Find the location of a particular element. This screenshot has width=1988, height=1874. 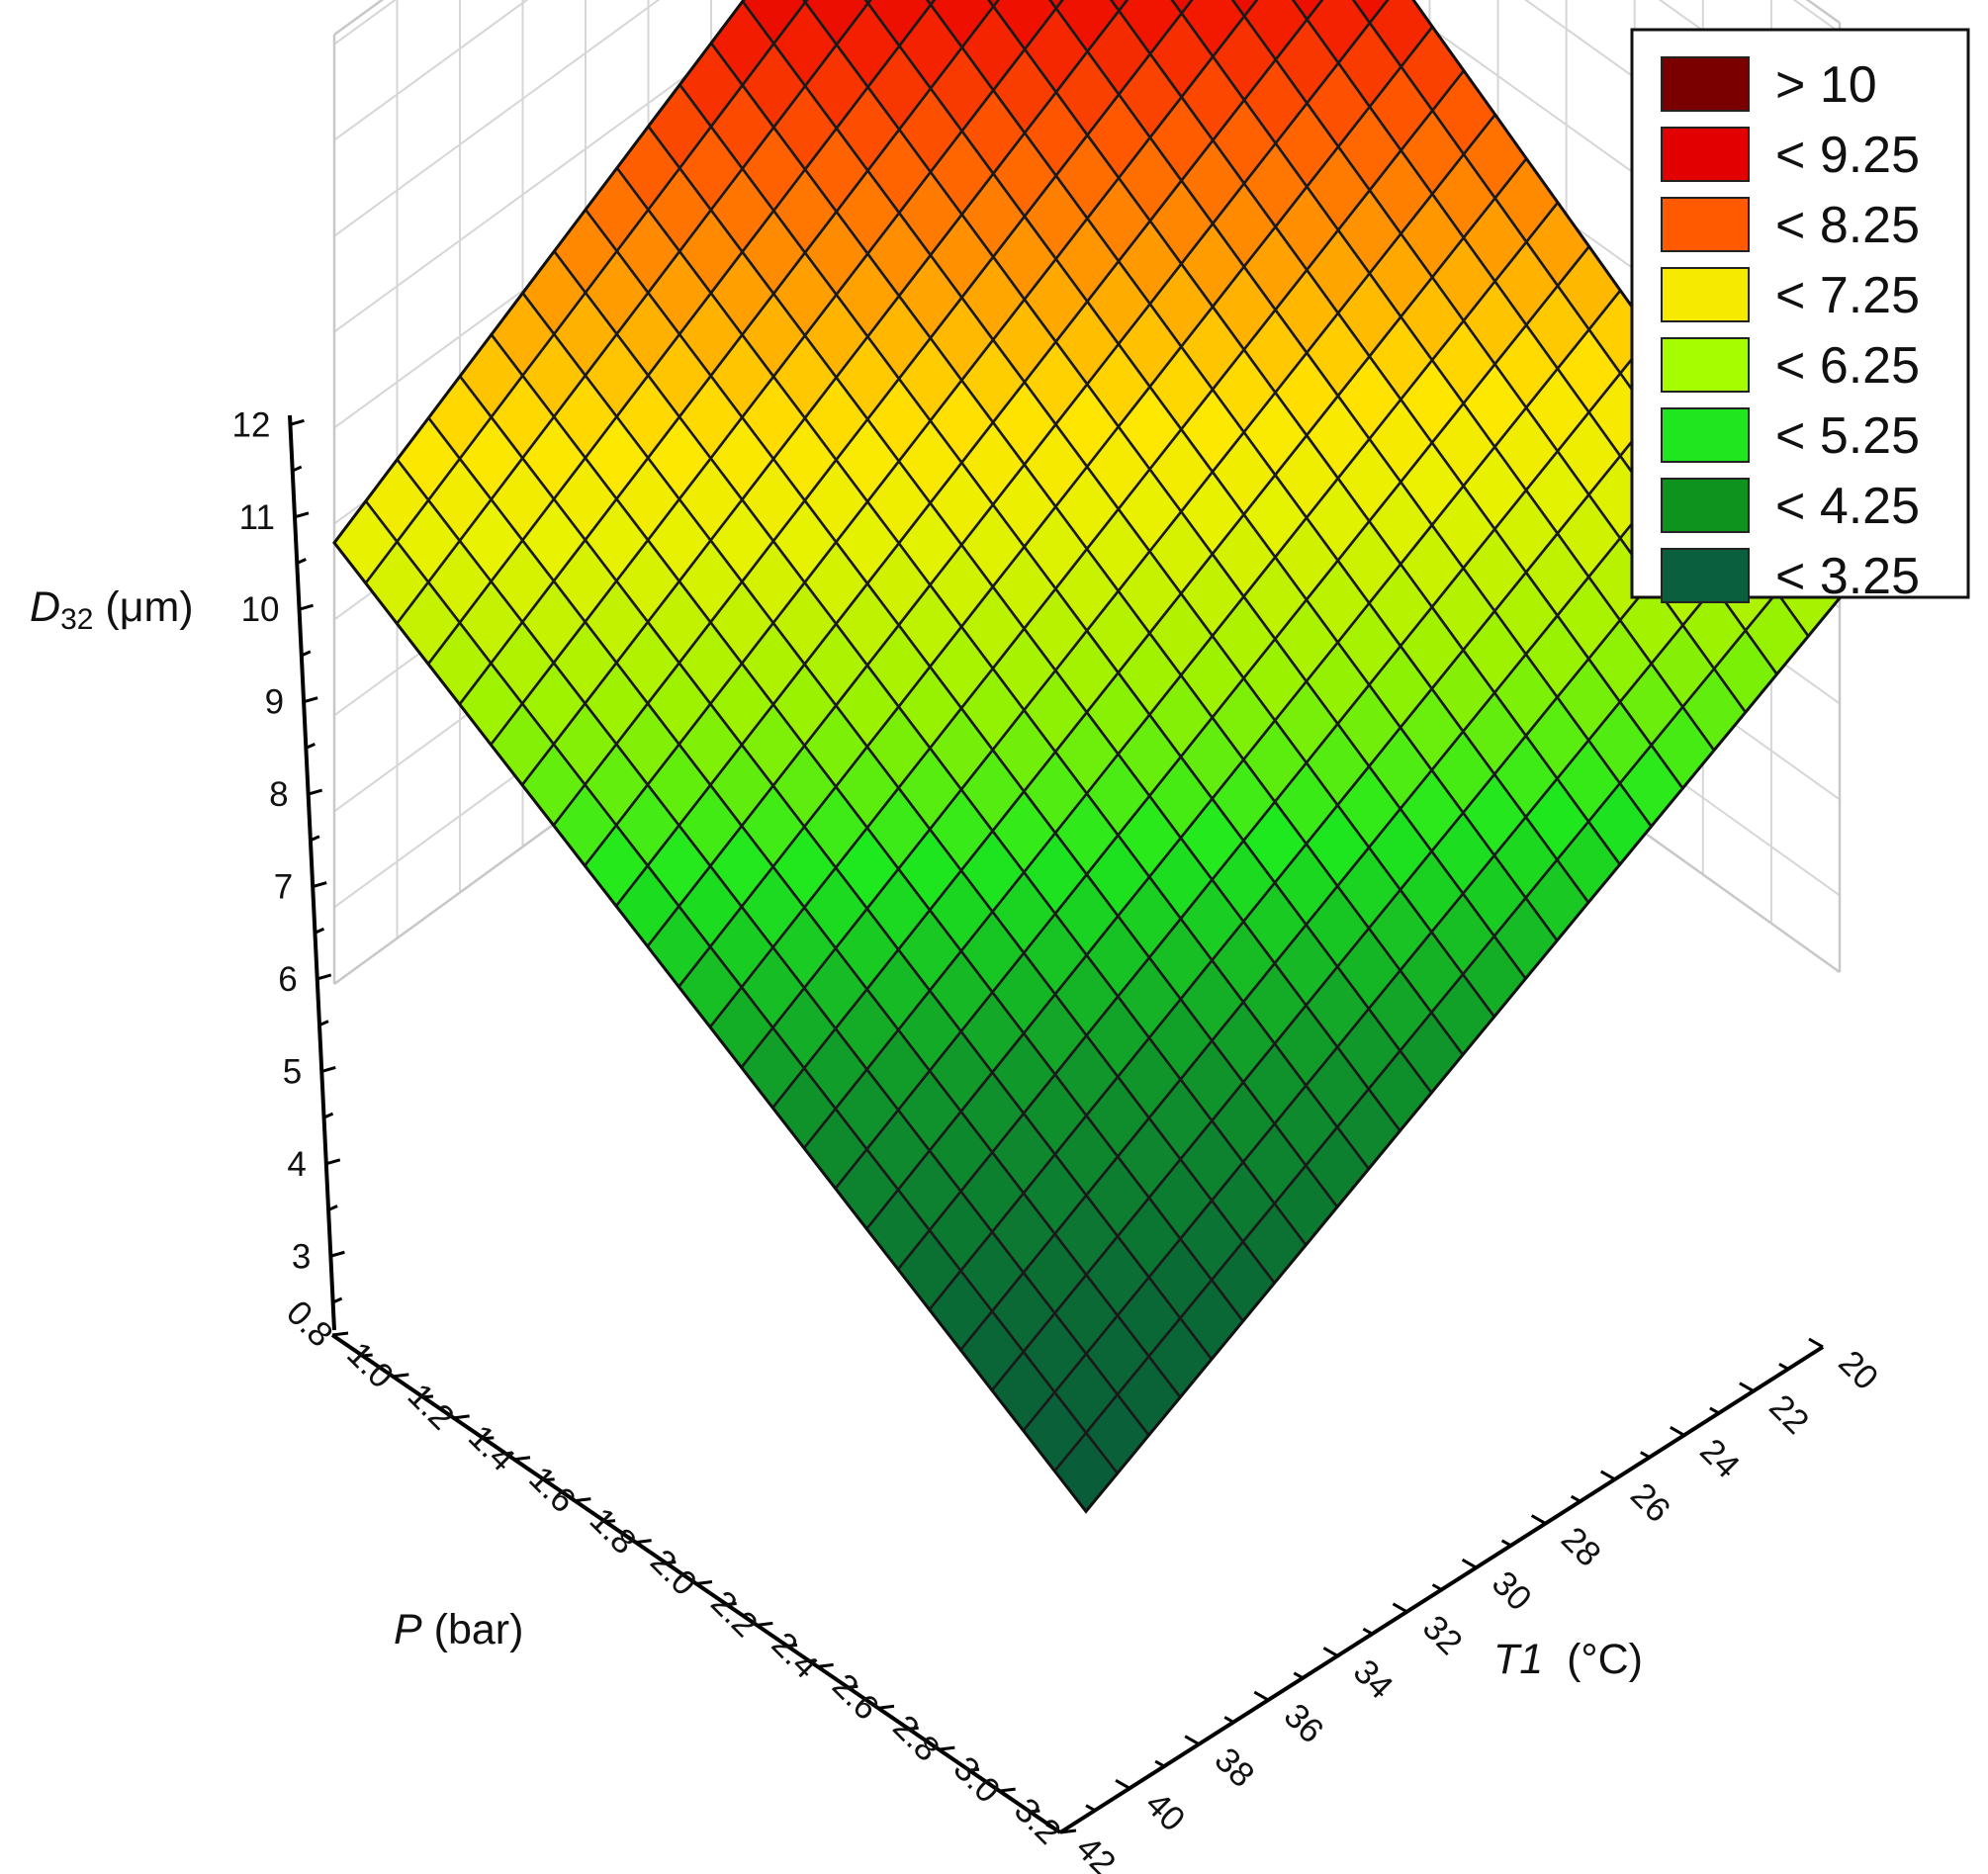

z-tick-label: 9 is located at coordinates (274, 702).